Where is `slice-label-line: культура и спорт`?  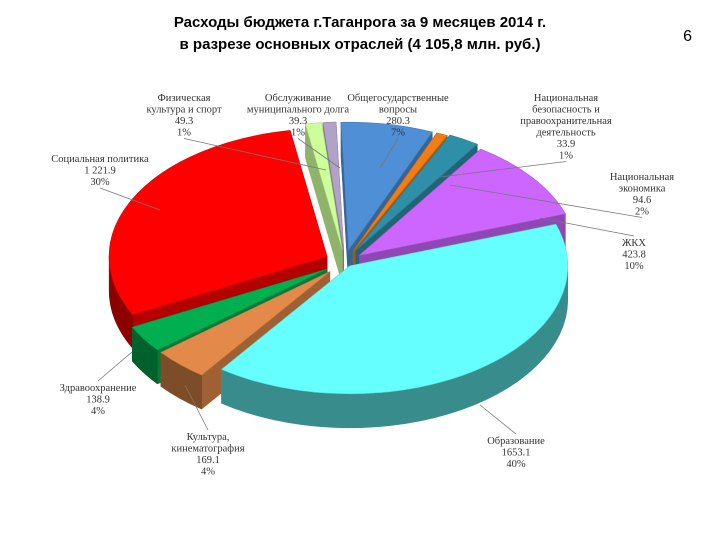 slice-label-line: культура и спорт is located at coordinates (183, 110).